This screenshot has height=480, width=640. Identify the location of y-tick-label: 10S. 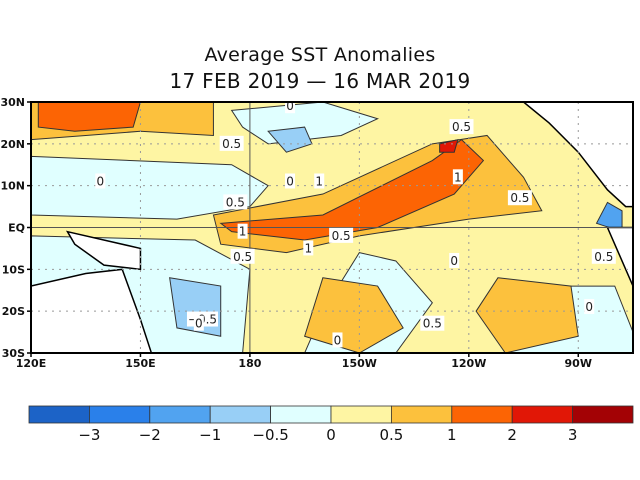
(13, 269).